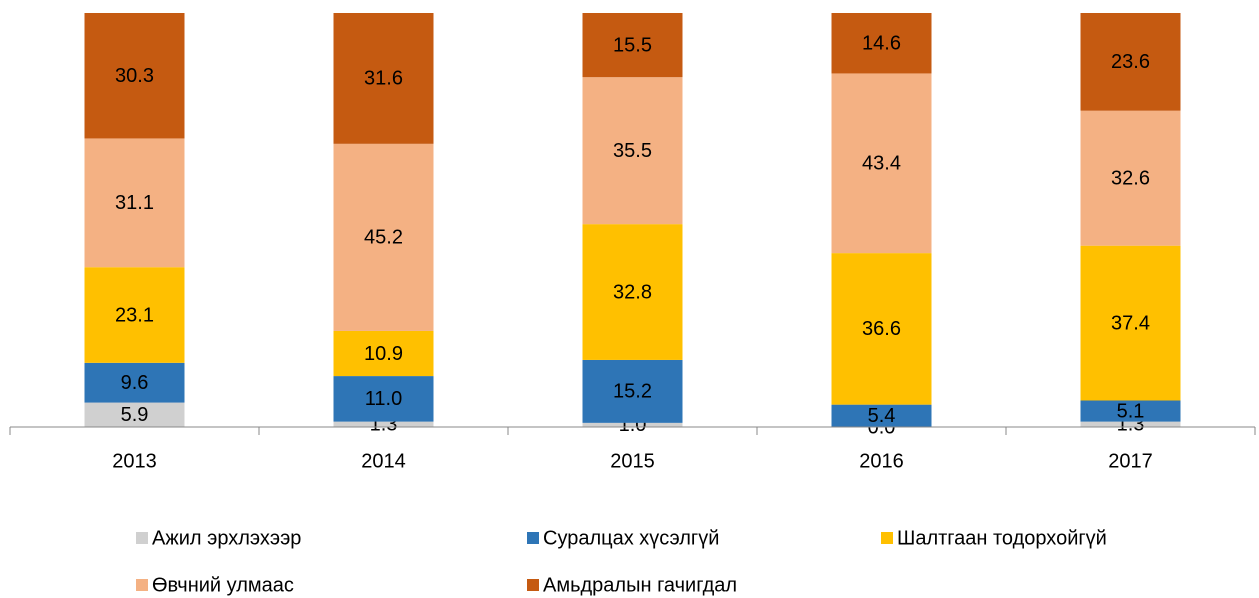 The image size is (1259, 598). I want to click on data-label: 5.1, so click(1131, 411).